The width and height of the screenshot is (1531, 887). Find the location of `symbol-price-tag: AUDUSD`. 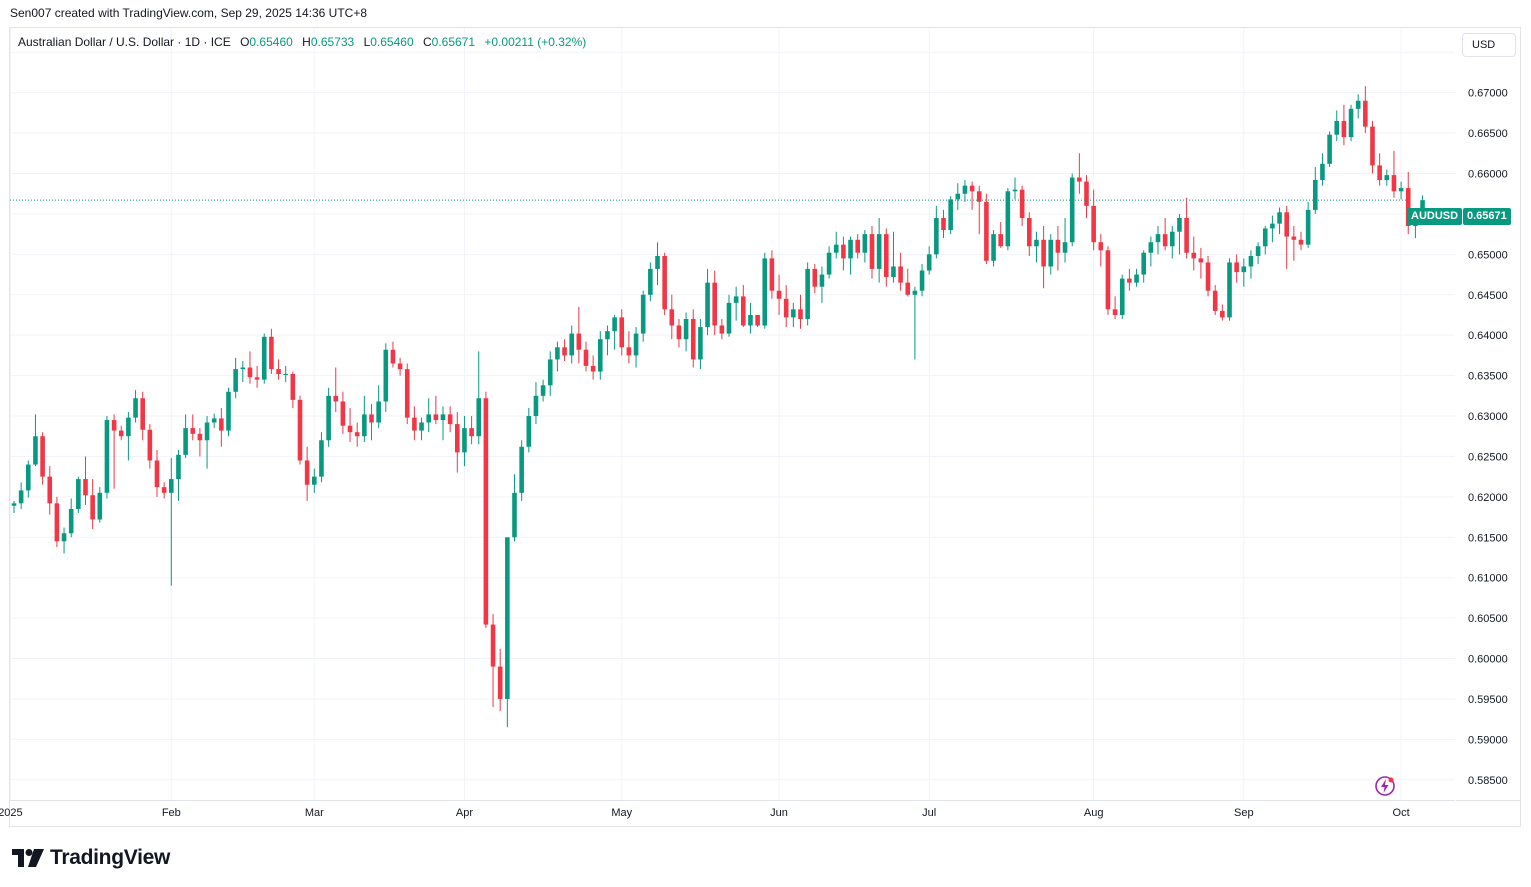

symbol-price-tag: AUDUSD is located at coordinates (1435, 216).